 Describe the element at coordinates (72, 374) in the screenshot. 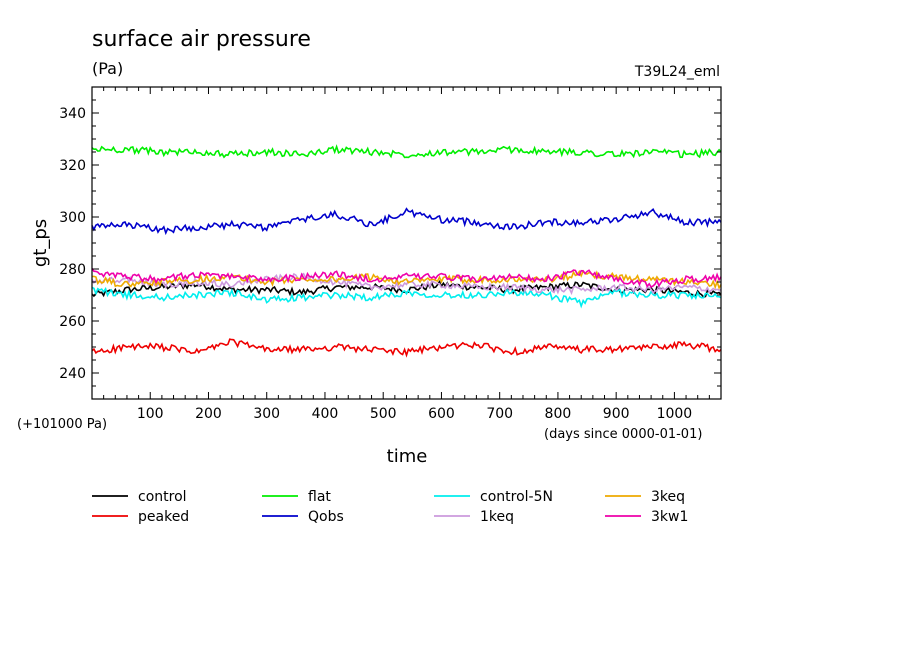

I see `y-tick-label: 240` at that location.